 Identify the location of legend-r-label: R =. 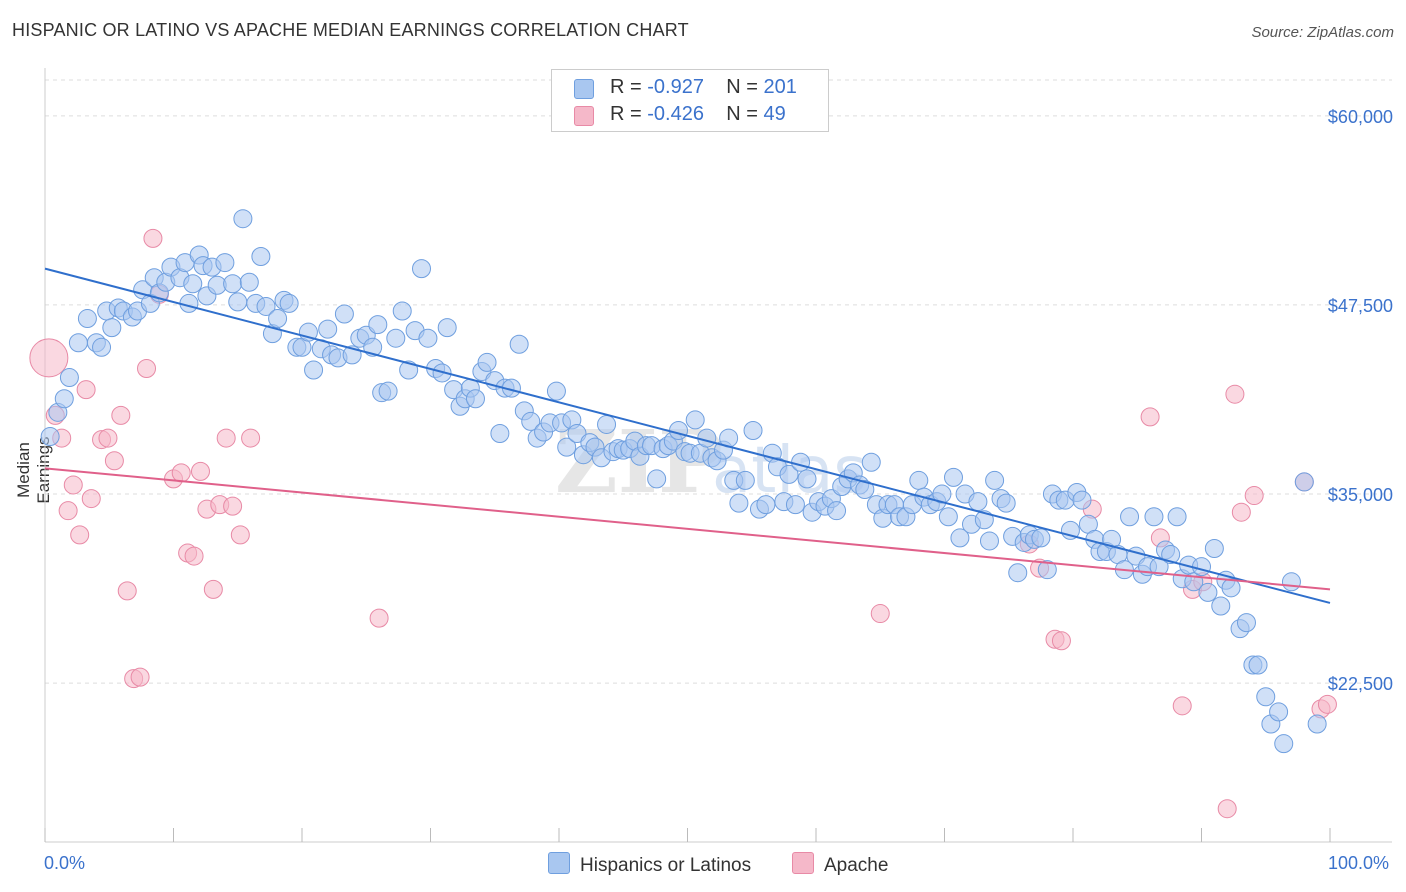
(629, 114).